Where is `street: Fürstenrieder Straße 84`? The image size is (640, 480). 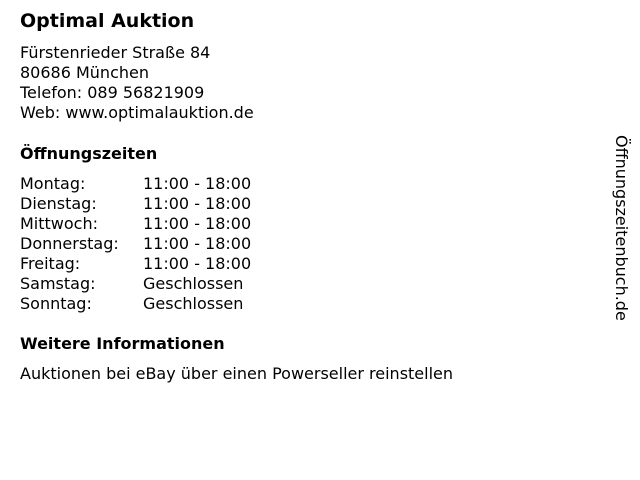 street: Fürstenrieder Straße 84 is located at coordinates (115, 52).